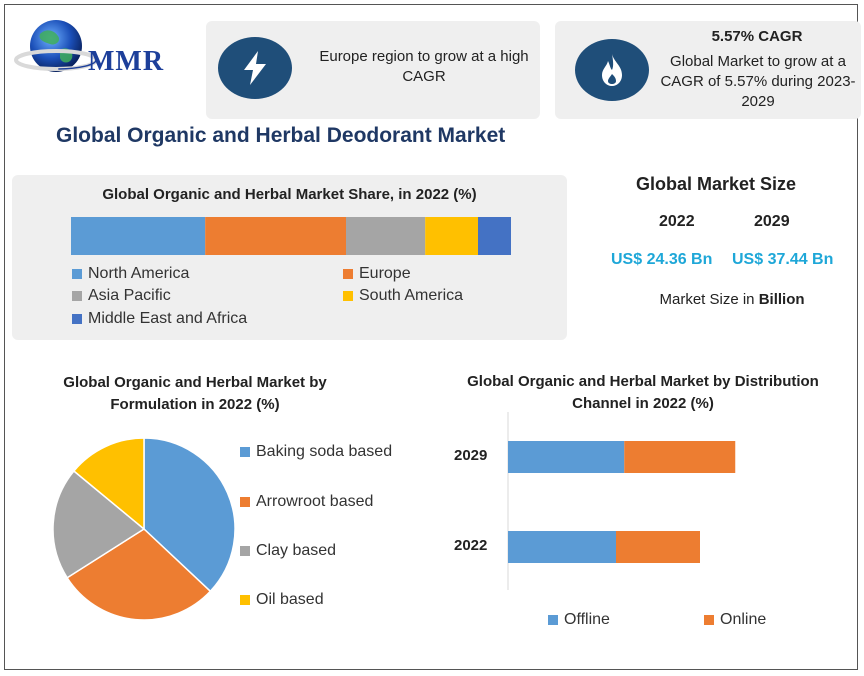 Image resolution: width=864 pixels, height=676 pixels. I want to click on legend-middle-east-africa: Middle East and Africa, so click(159, 319).